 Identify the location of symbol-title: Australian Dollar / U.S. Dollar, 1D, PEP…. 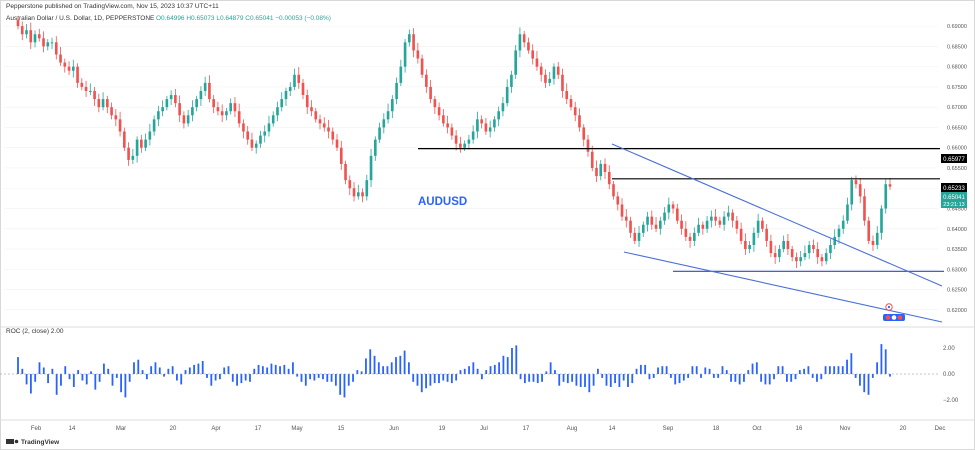
(80, 18).